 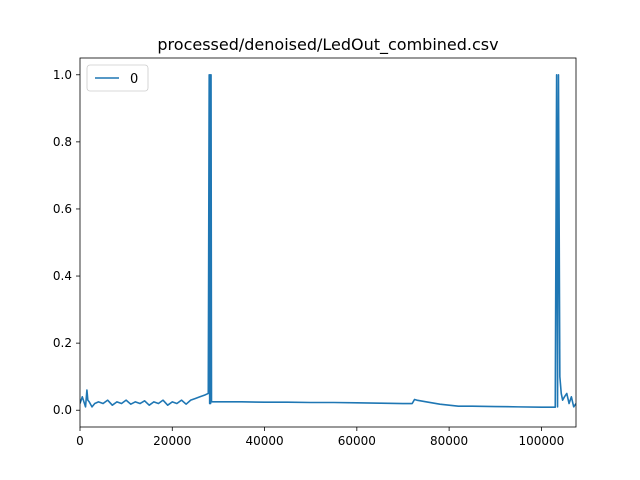 I want to click on x-tick-label: 40000, so click(x=264, y=441).